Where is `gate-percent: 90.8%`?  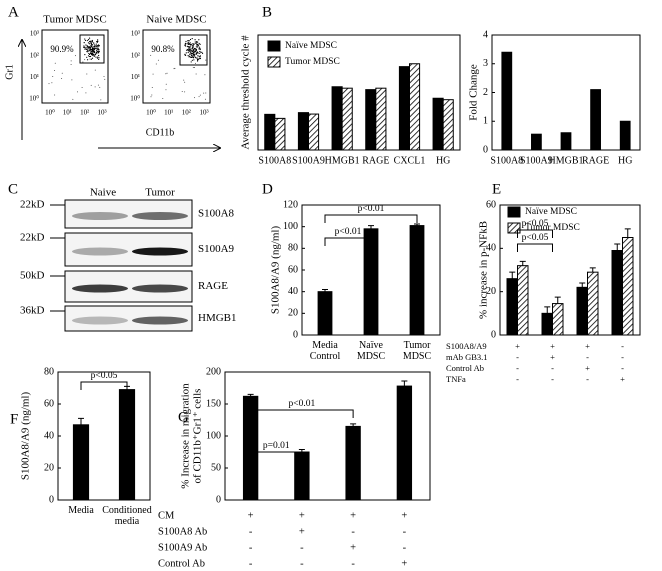 gate-percent: 90.8% is located at coordinates (163, 49).